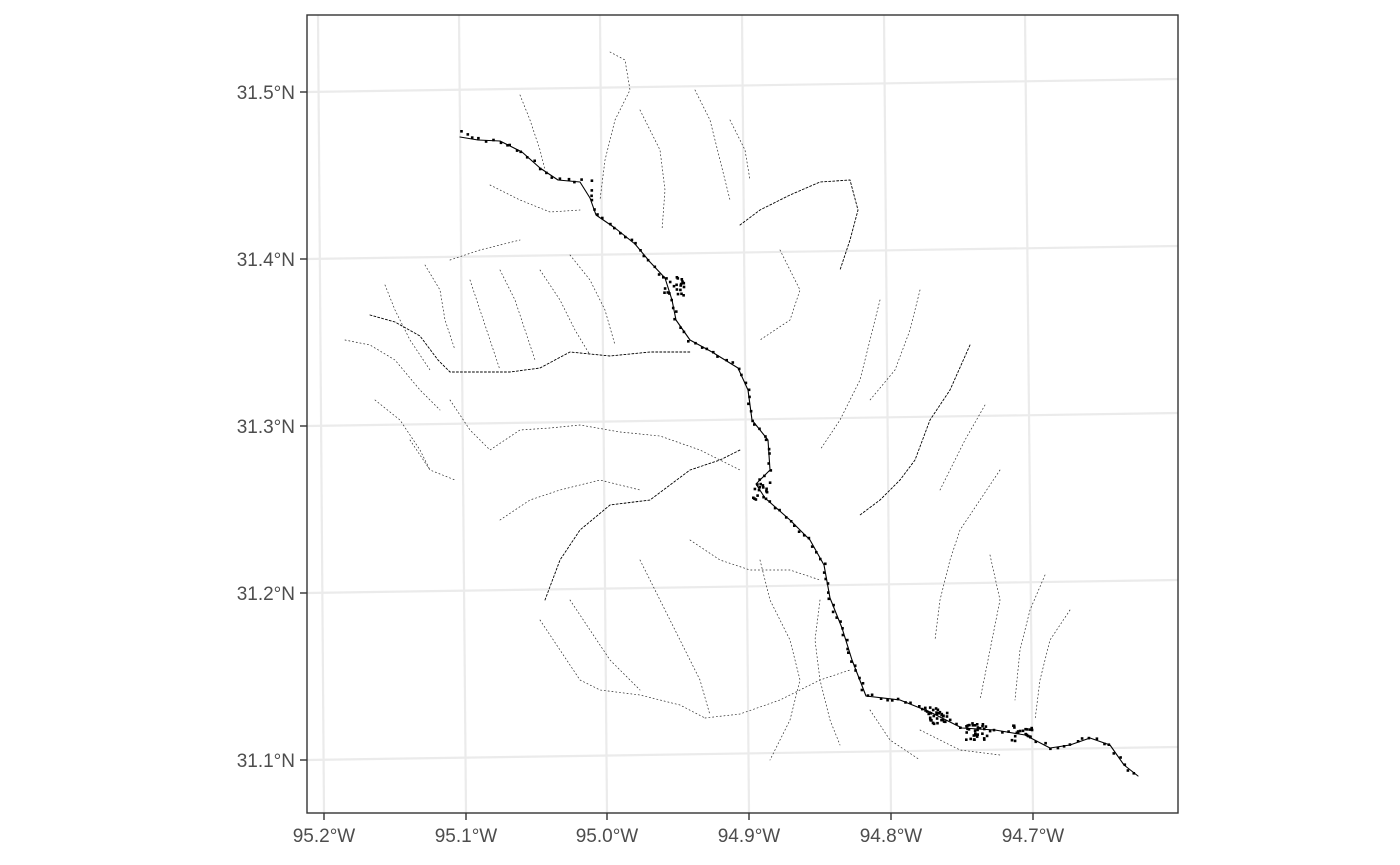  I want to click on meridian-95-0w, so click(603, 414).